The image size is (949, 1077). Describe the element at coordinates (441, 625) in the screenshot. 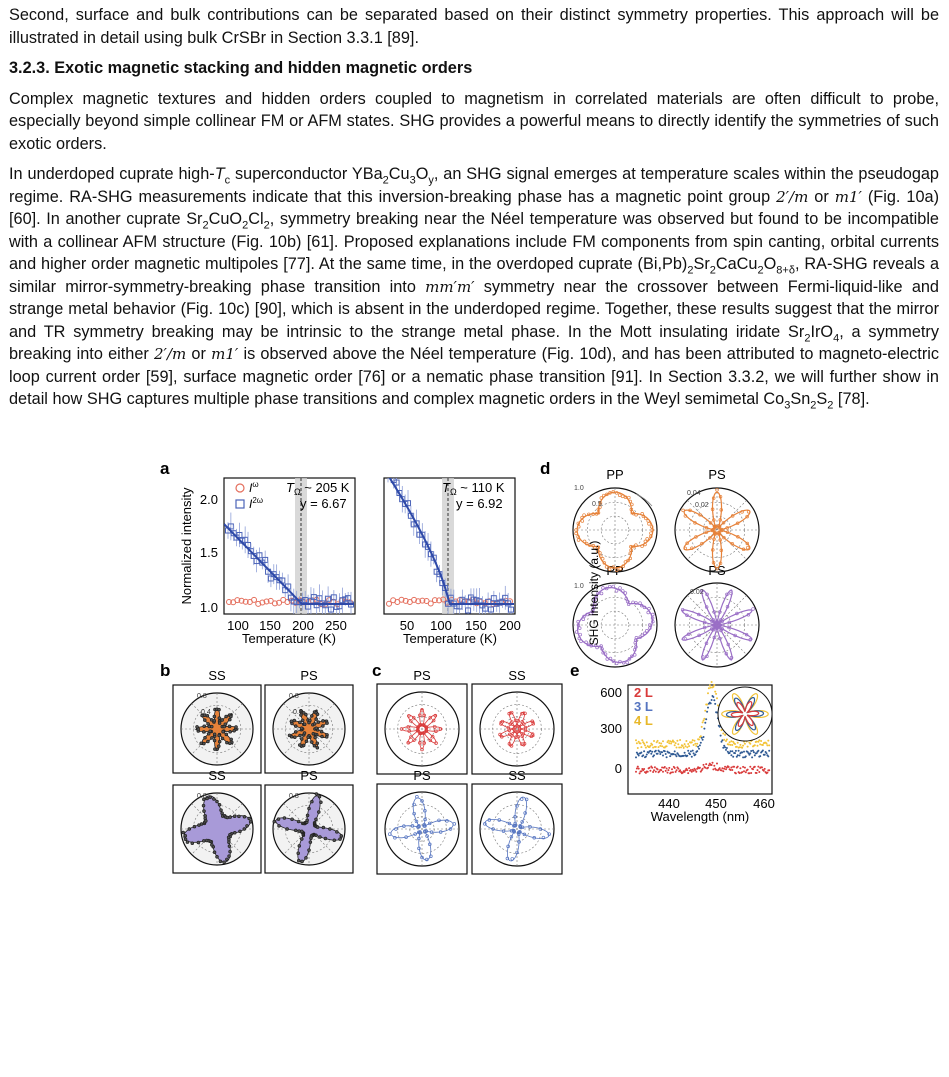

I see `xtick: 100` at that location.